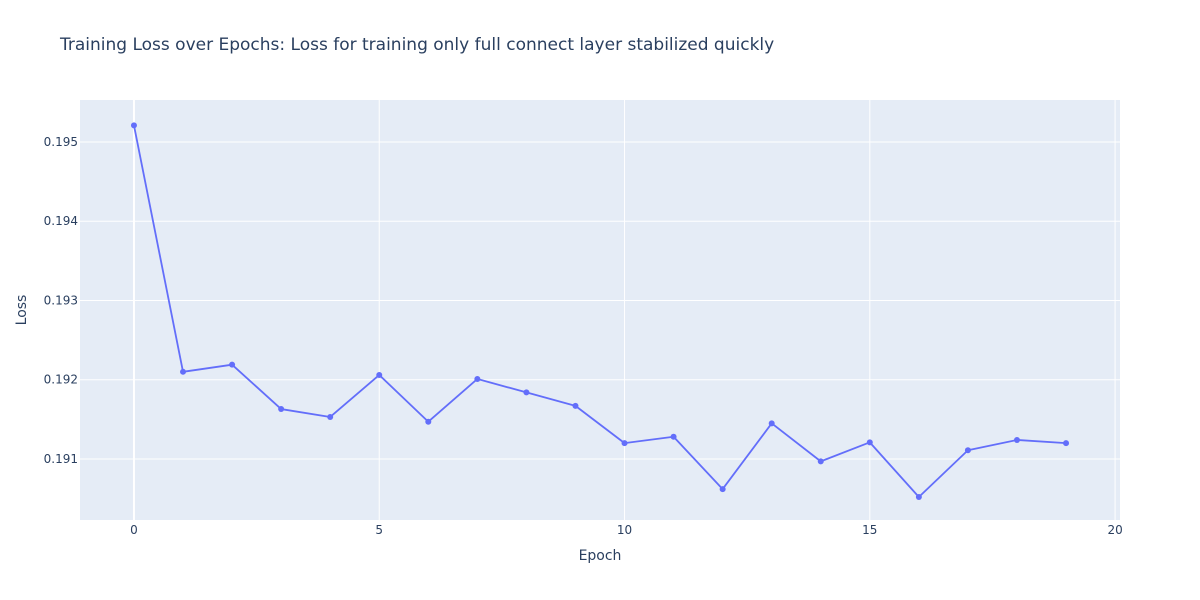 The width and height of the screenshot is (1200, 600). What do you see at coordinates (379, 530) in the screenshot?
I see `x-tick-label: 5` at bounding box center [379, 530].